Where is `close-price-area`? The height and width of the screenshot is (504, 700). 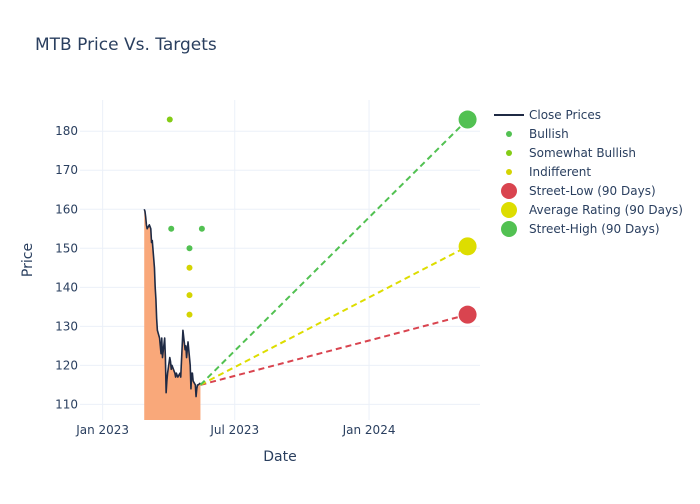
close-price-area is located at coordinates (172, 314).